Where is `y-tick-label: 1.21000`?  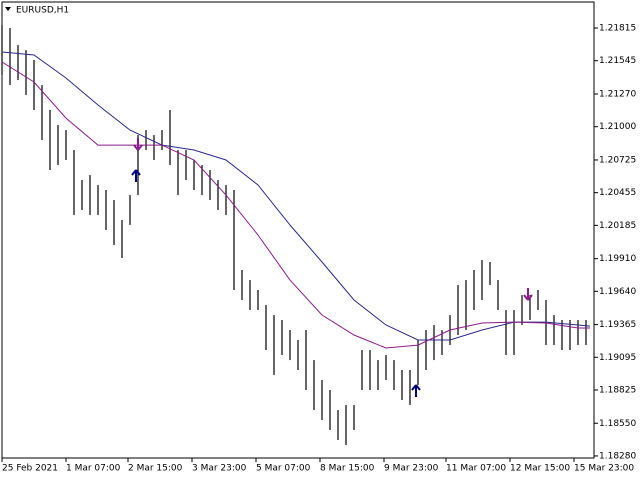 y-tick-label: 1.21000 is located at coordinates (617, 127).